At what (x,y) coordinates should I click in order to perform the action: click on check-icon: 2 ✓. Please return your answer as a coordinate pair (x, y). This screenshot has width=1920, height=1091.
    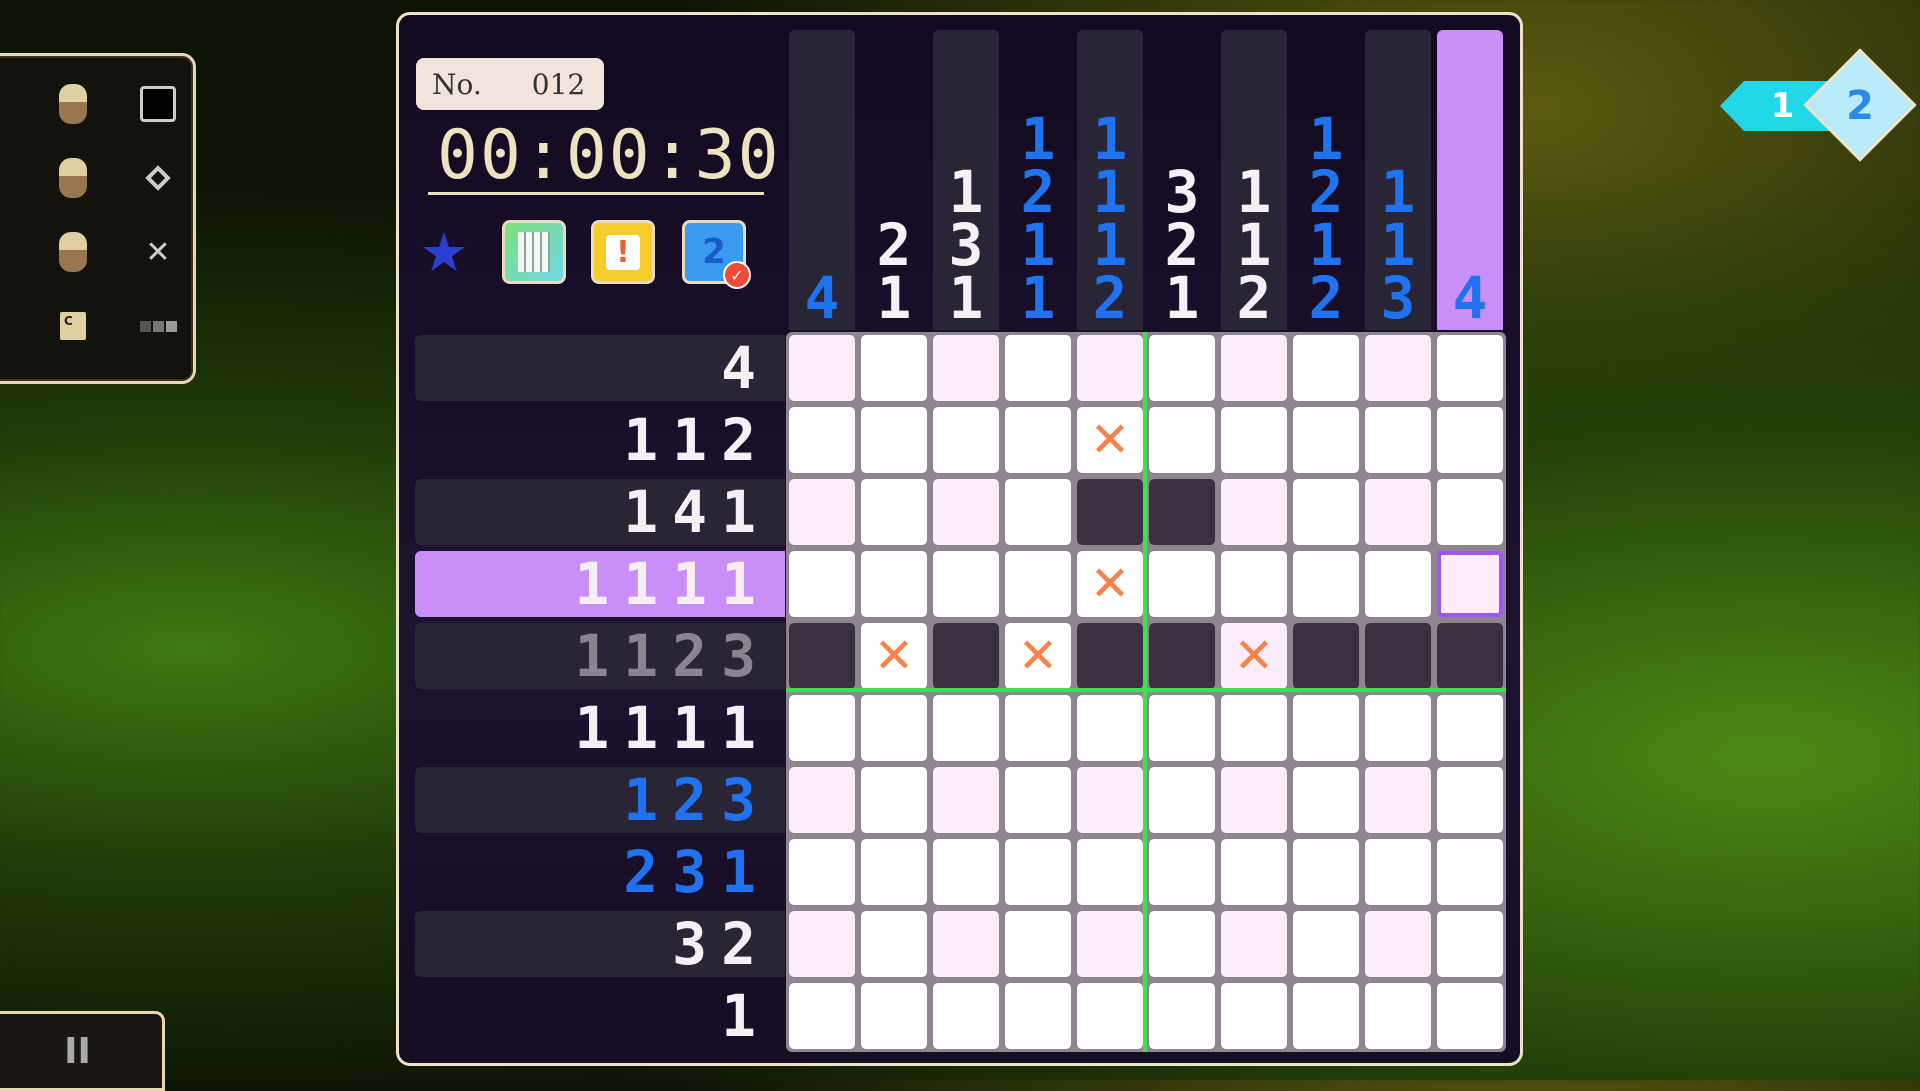
    Looking at the image, I should click on (716, 254).